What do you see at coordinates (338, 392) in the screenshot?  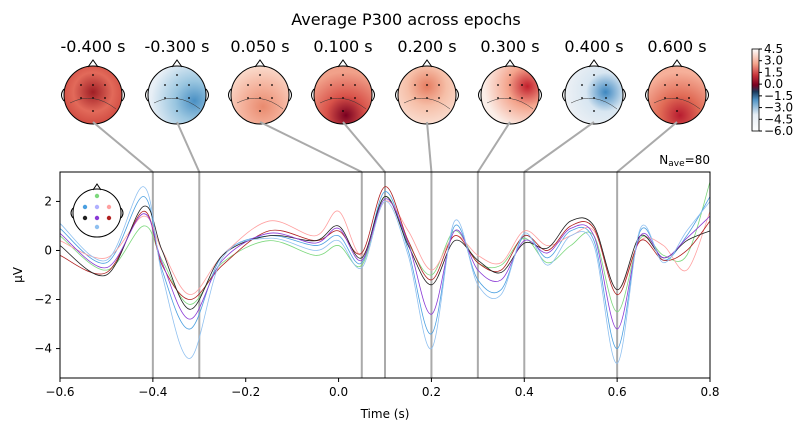 I see `x-tick-label: 0.0` at bounding box center [338, 392].